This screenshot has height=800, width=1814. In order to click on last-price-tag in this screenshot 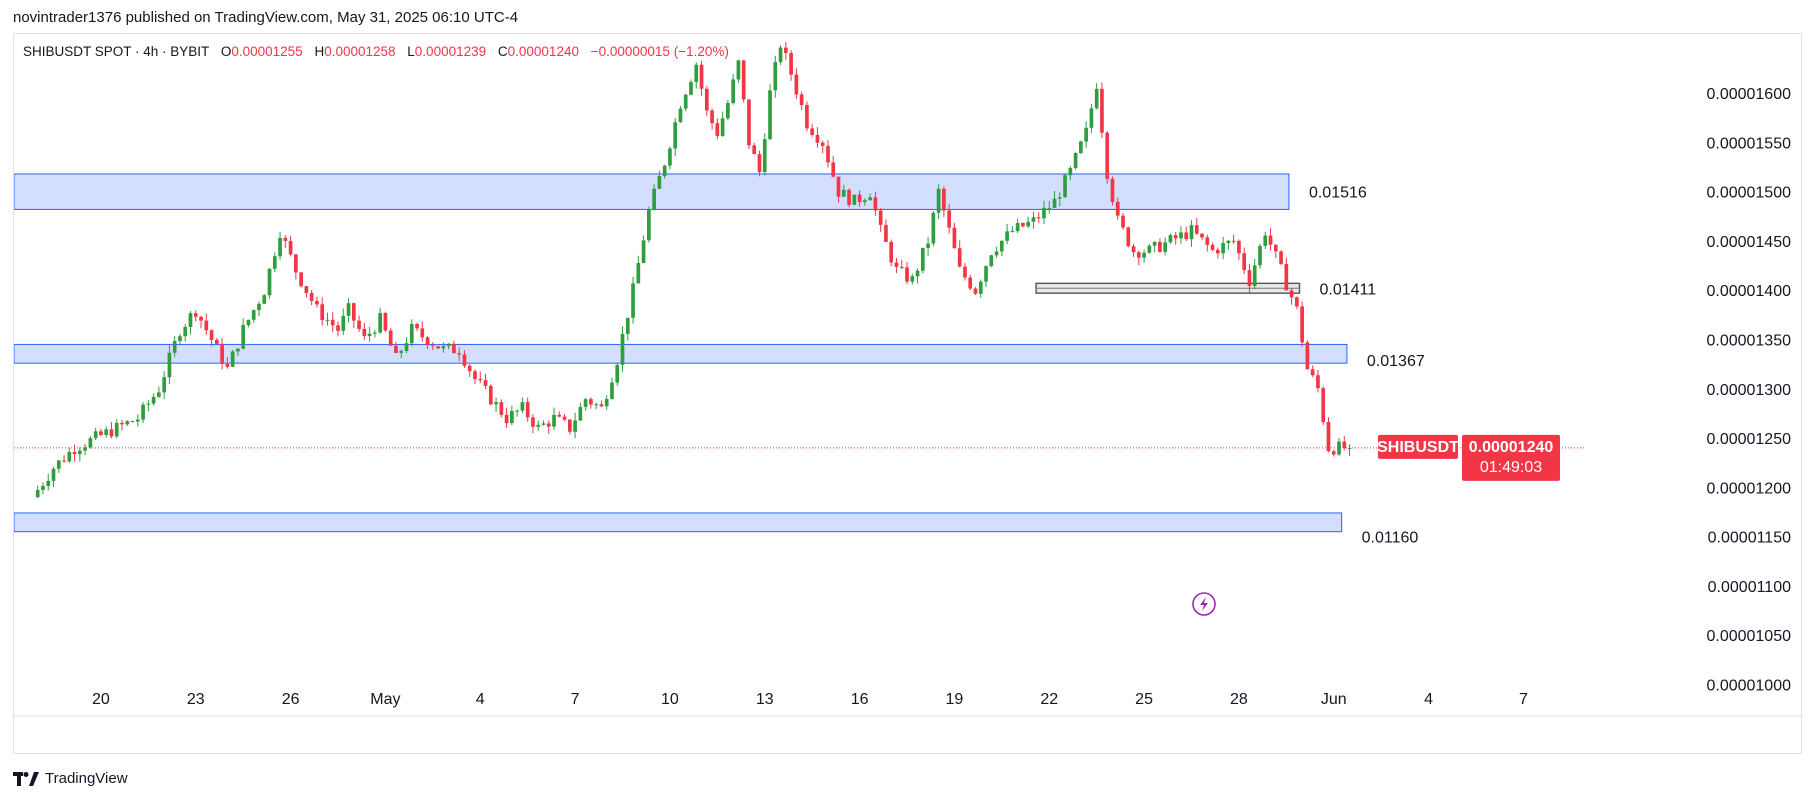, I will do `click(1511, 457)`.